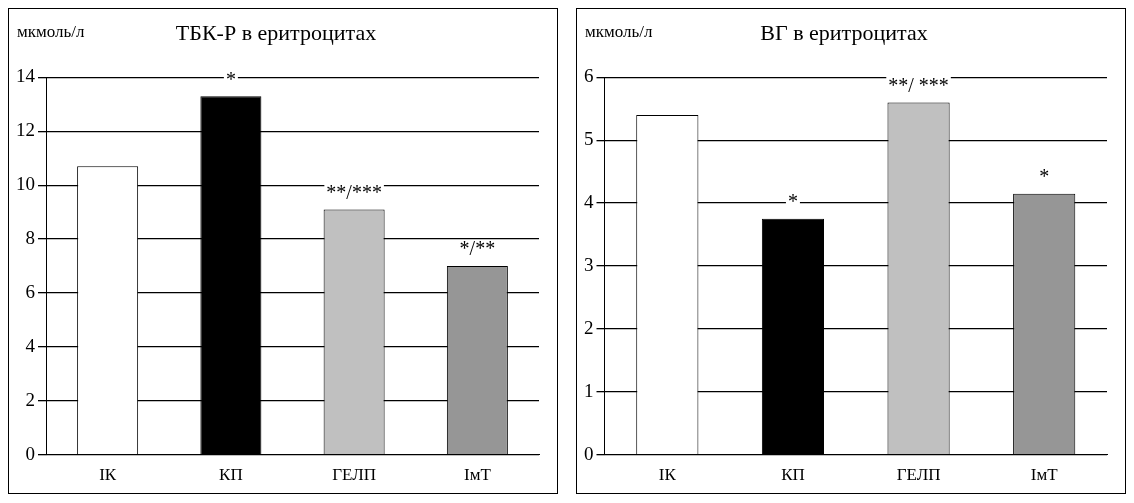  What do you see at coordinates (276, 32) in the screenshot?
I see `chart-title: ТБК-Р в еритроцитах` at bounding box center [276, 32].